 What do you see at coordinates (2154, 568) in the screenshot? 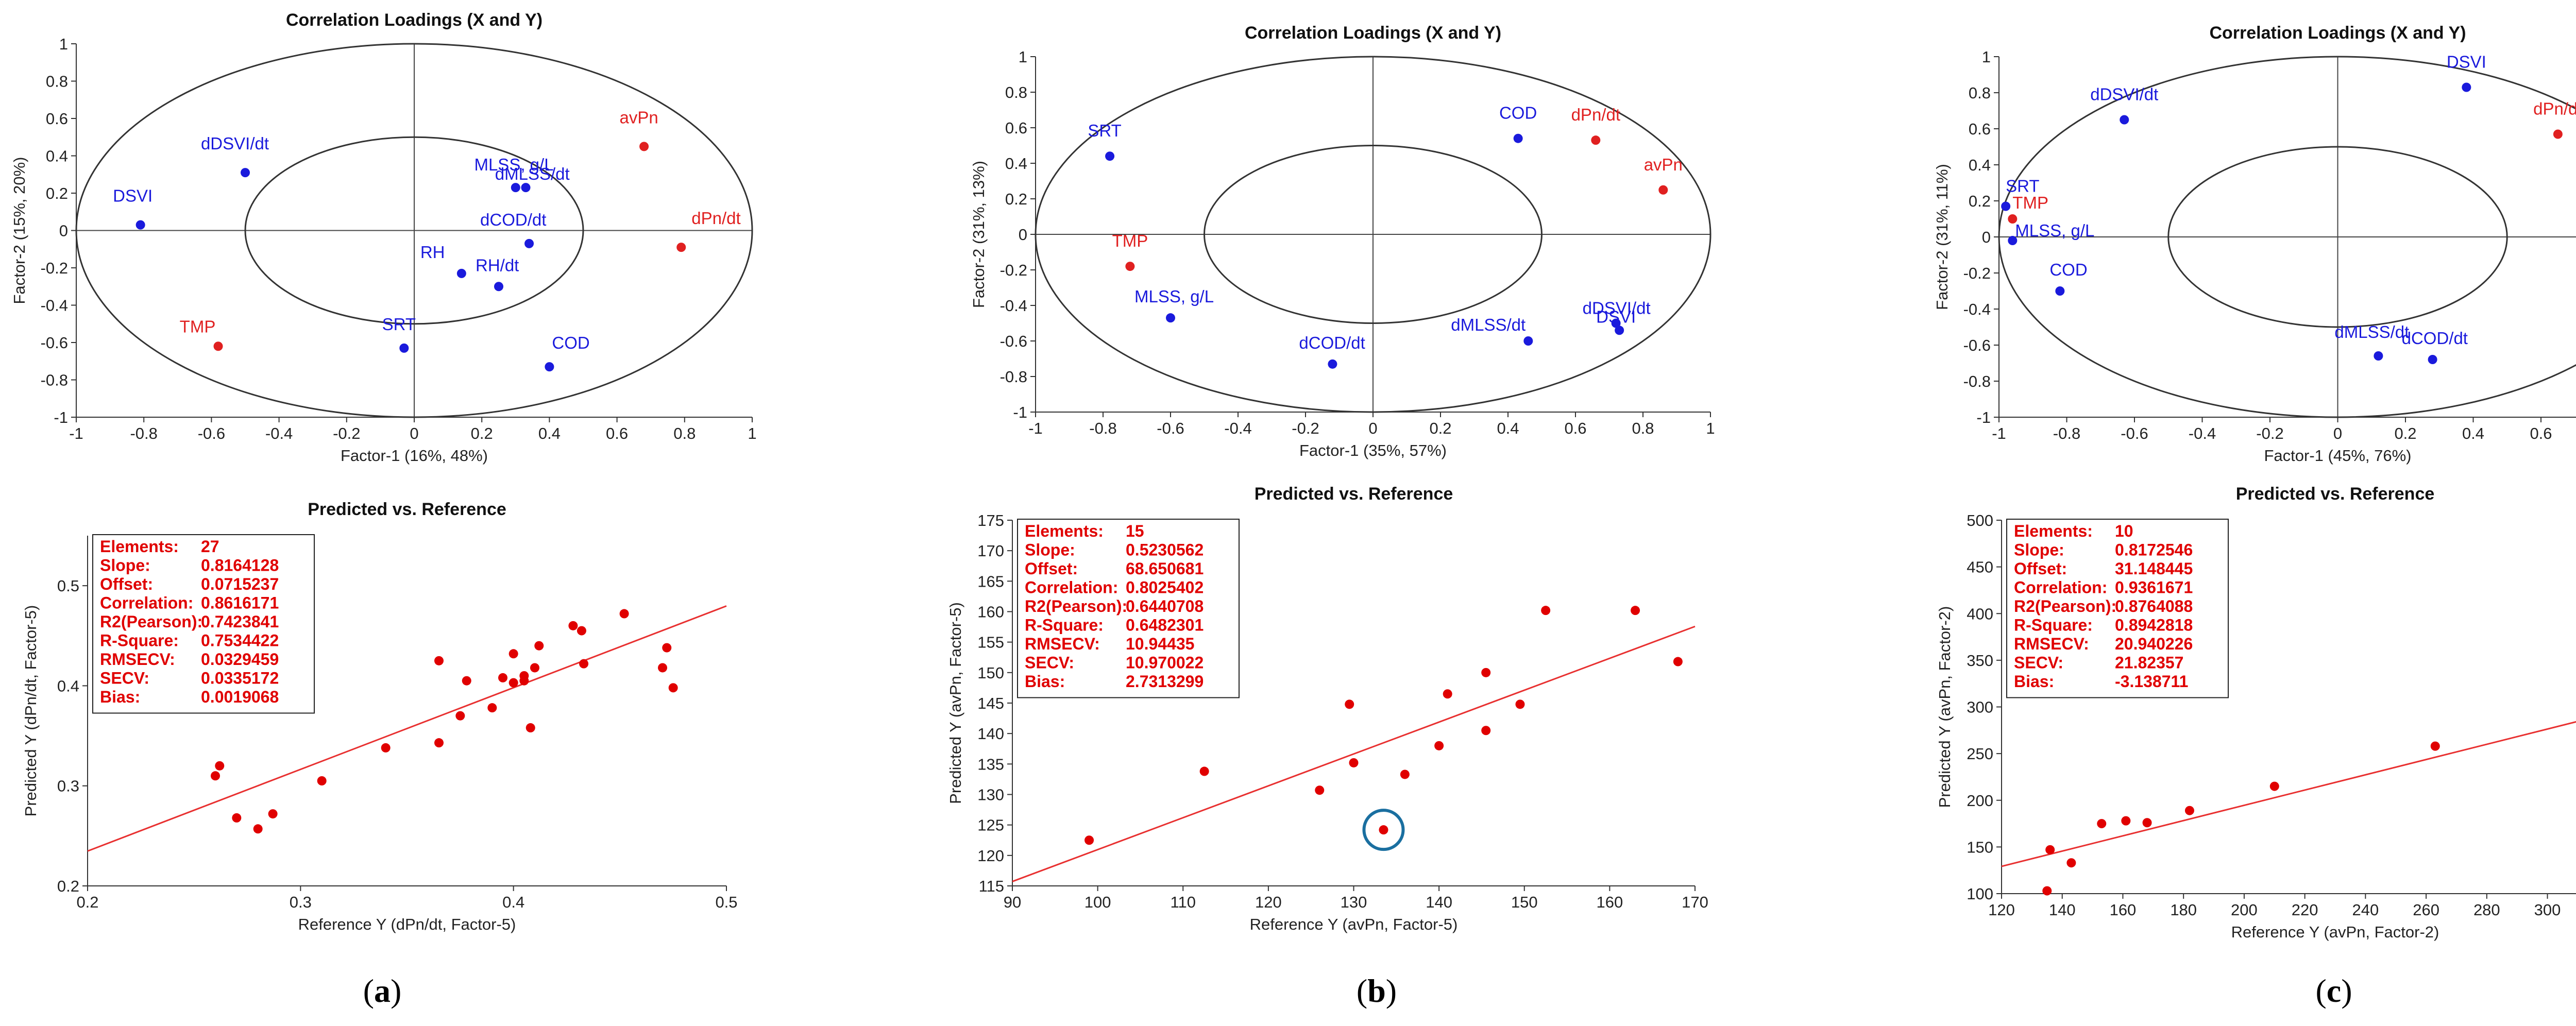
I see `stat-value: 31.148445` at bounding box center [2154, 568].